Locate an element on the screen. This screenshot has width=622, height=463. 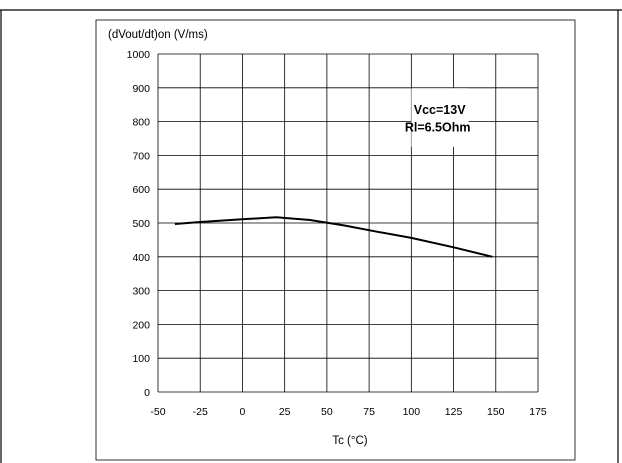
y-tick-label-6: 600 is located at coordinates (141, 190).